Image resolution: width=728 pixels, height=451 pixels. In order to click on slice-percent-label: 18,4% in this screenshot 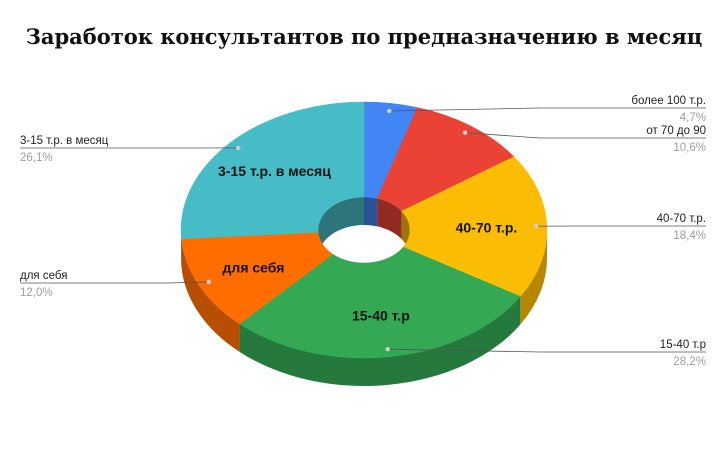, I will do `click(689, 236)`.